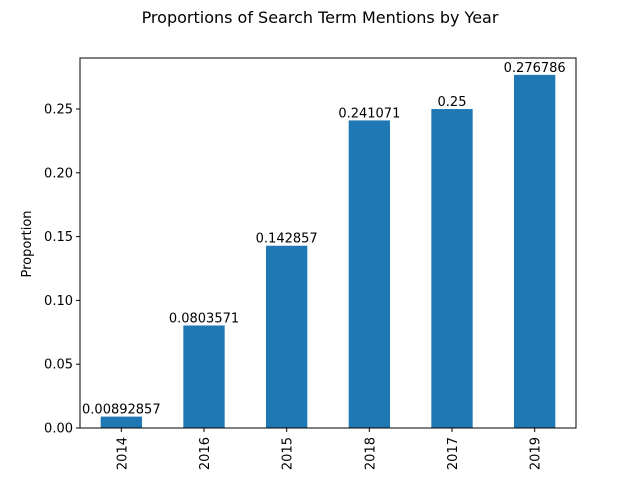 The image size is (640, 480). What do you see at coordinates (204, 318) in the screenshot?
I see `data-label: 0.0803571` at bounding box center [204, 318].